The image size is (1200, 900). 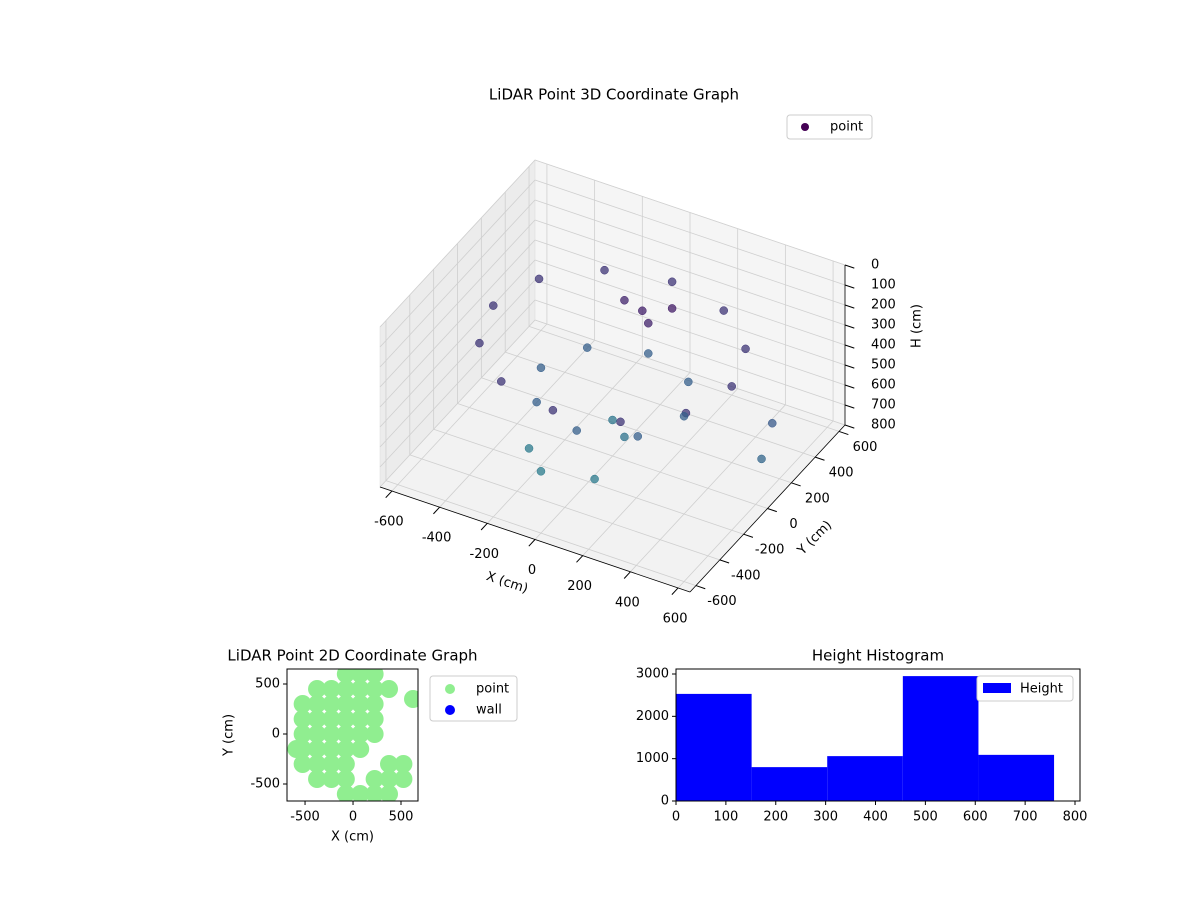 What do you see at coordinates (579, 586) in the screenshot?
I see `x-tick-label: 200` at bounding box center [579, 586].